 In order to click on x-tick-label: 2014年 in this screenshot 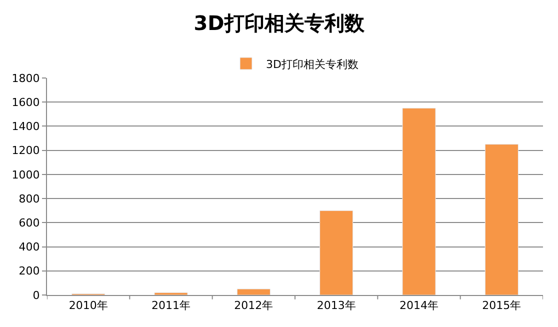, I will do `click(419, 305)`.